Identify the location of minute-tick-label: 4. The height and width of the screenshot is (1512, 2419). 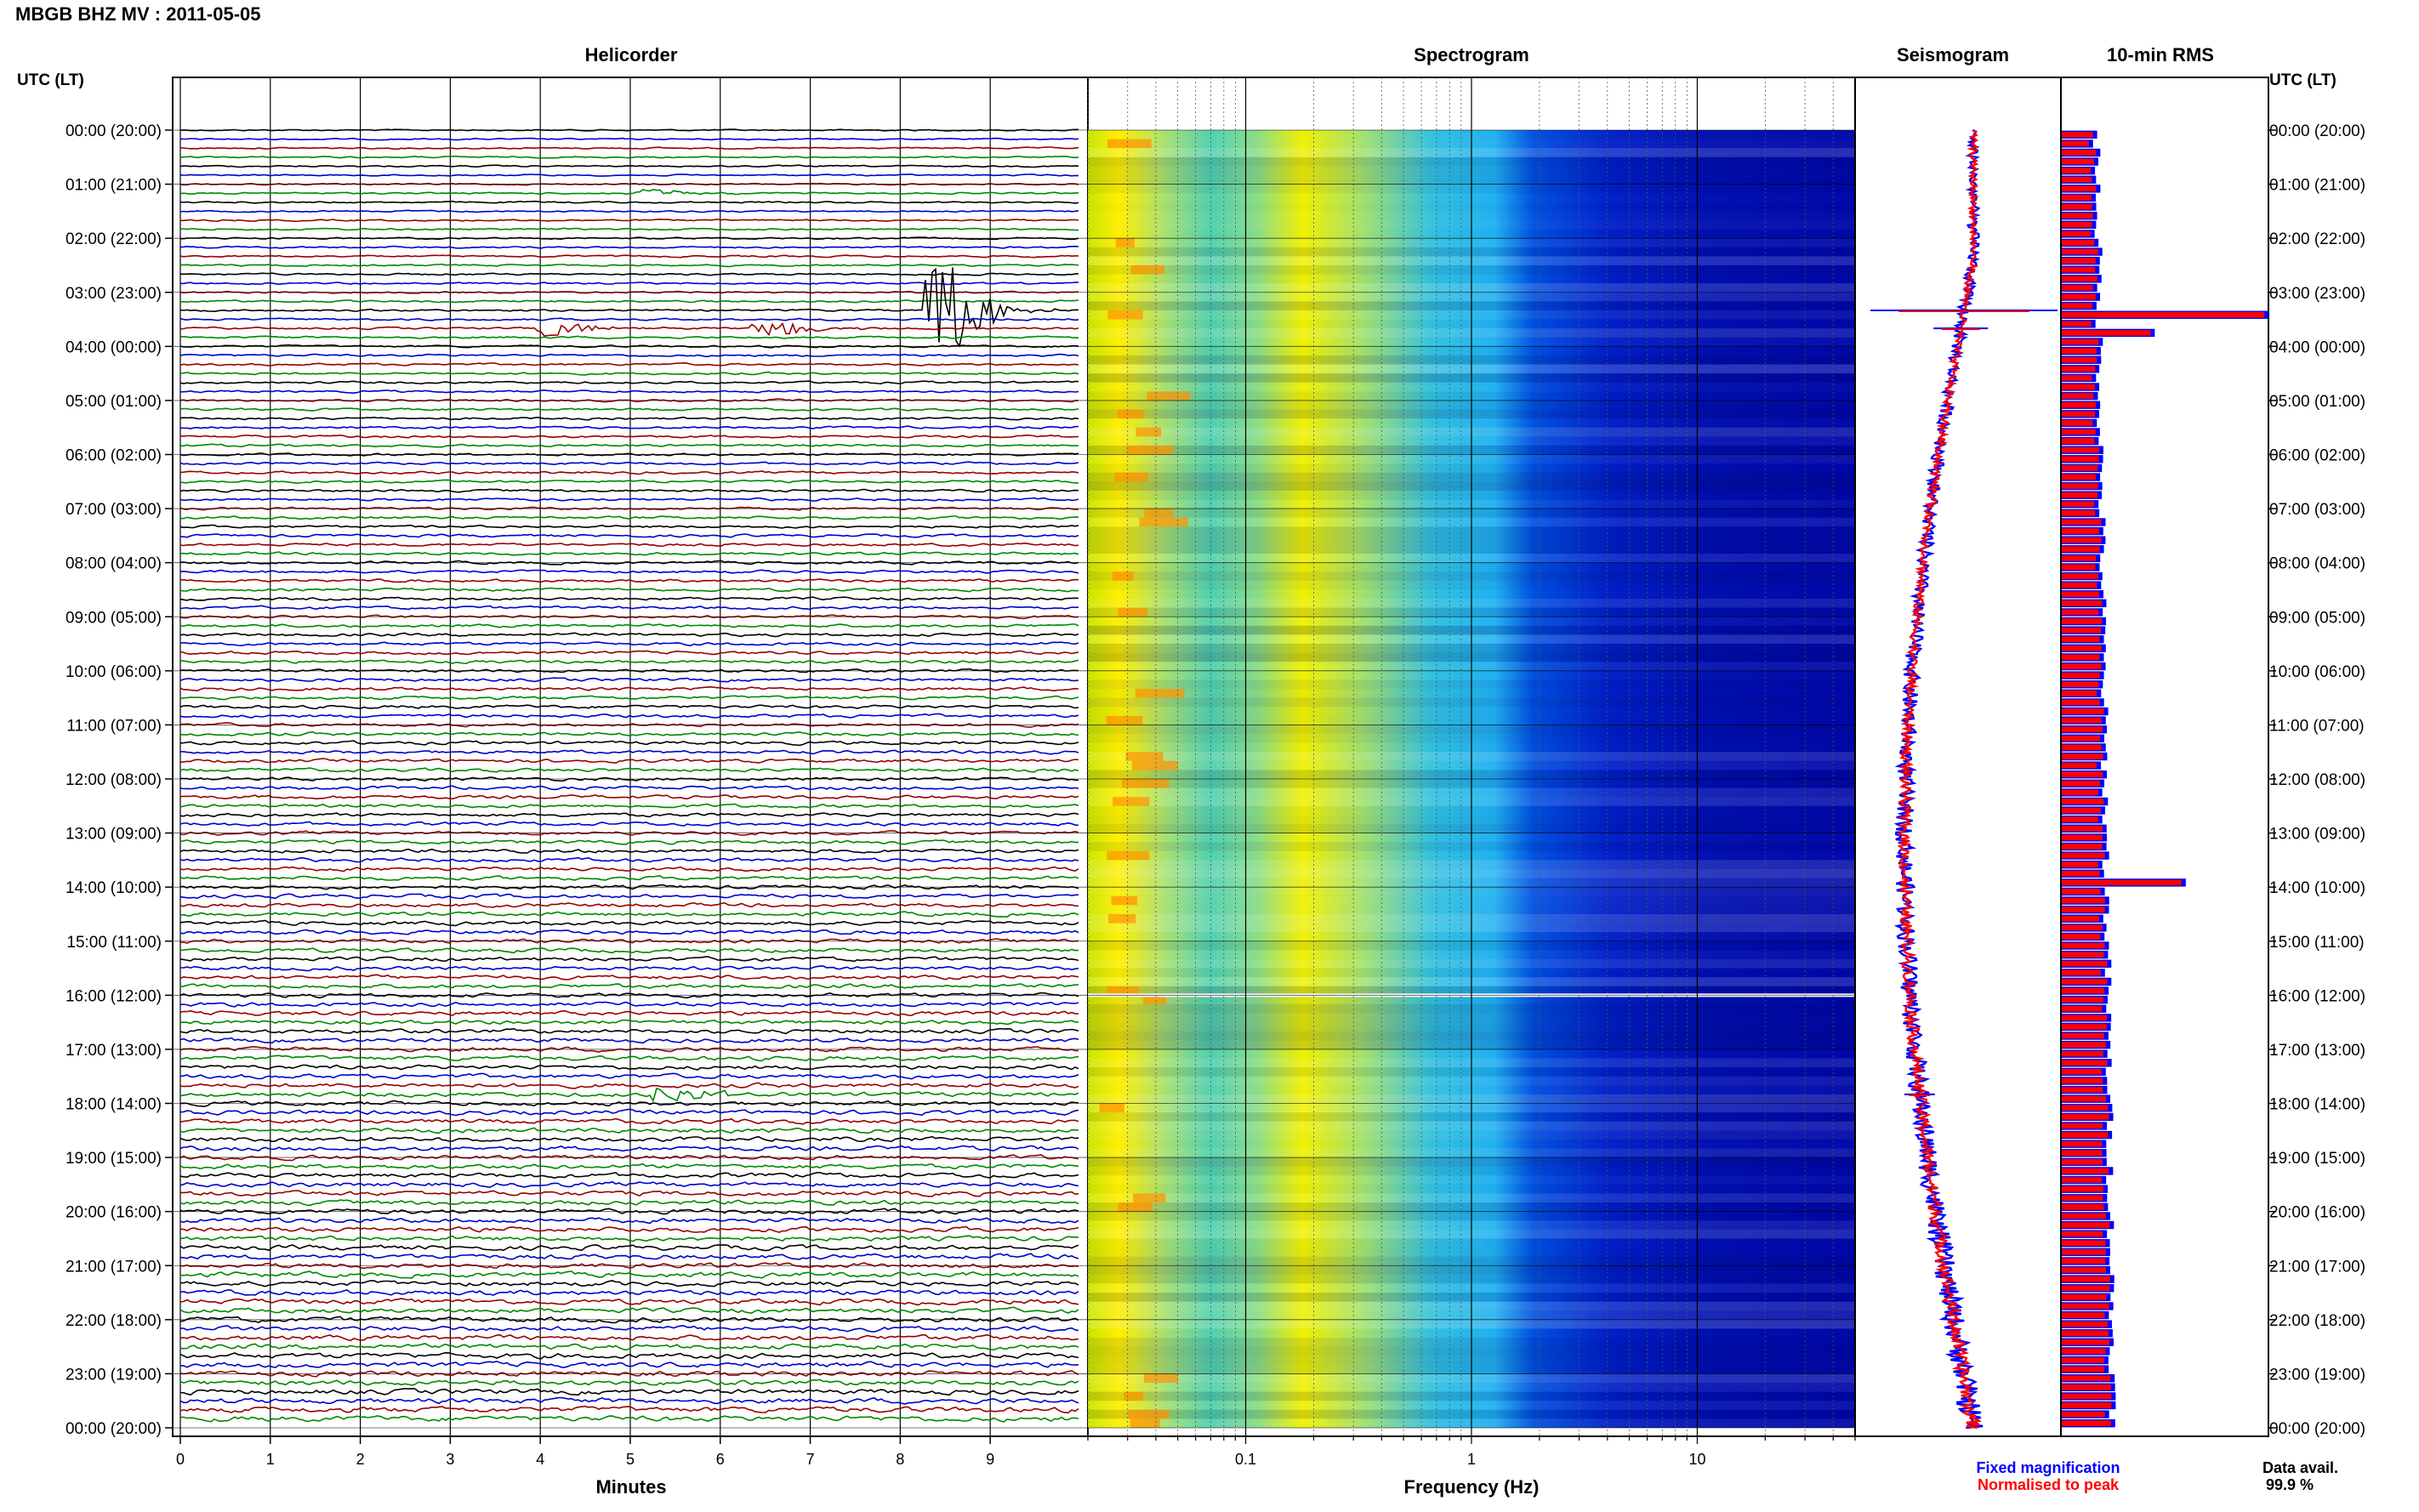
(540, 1459).